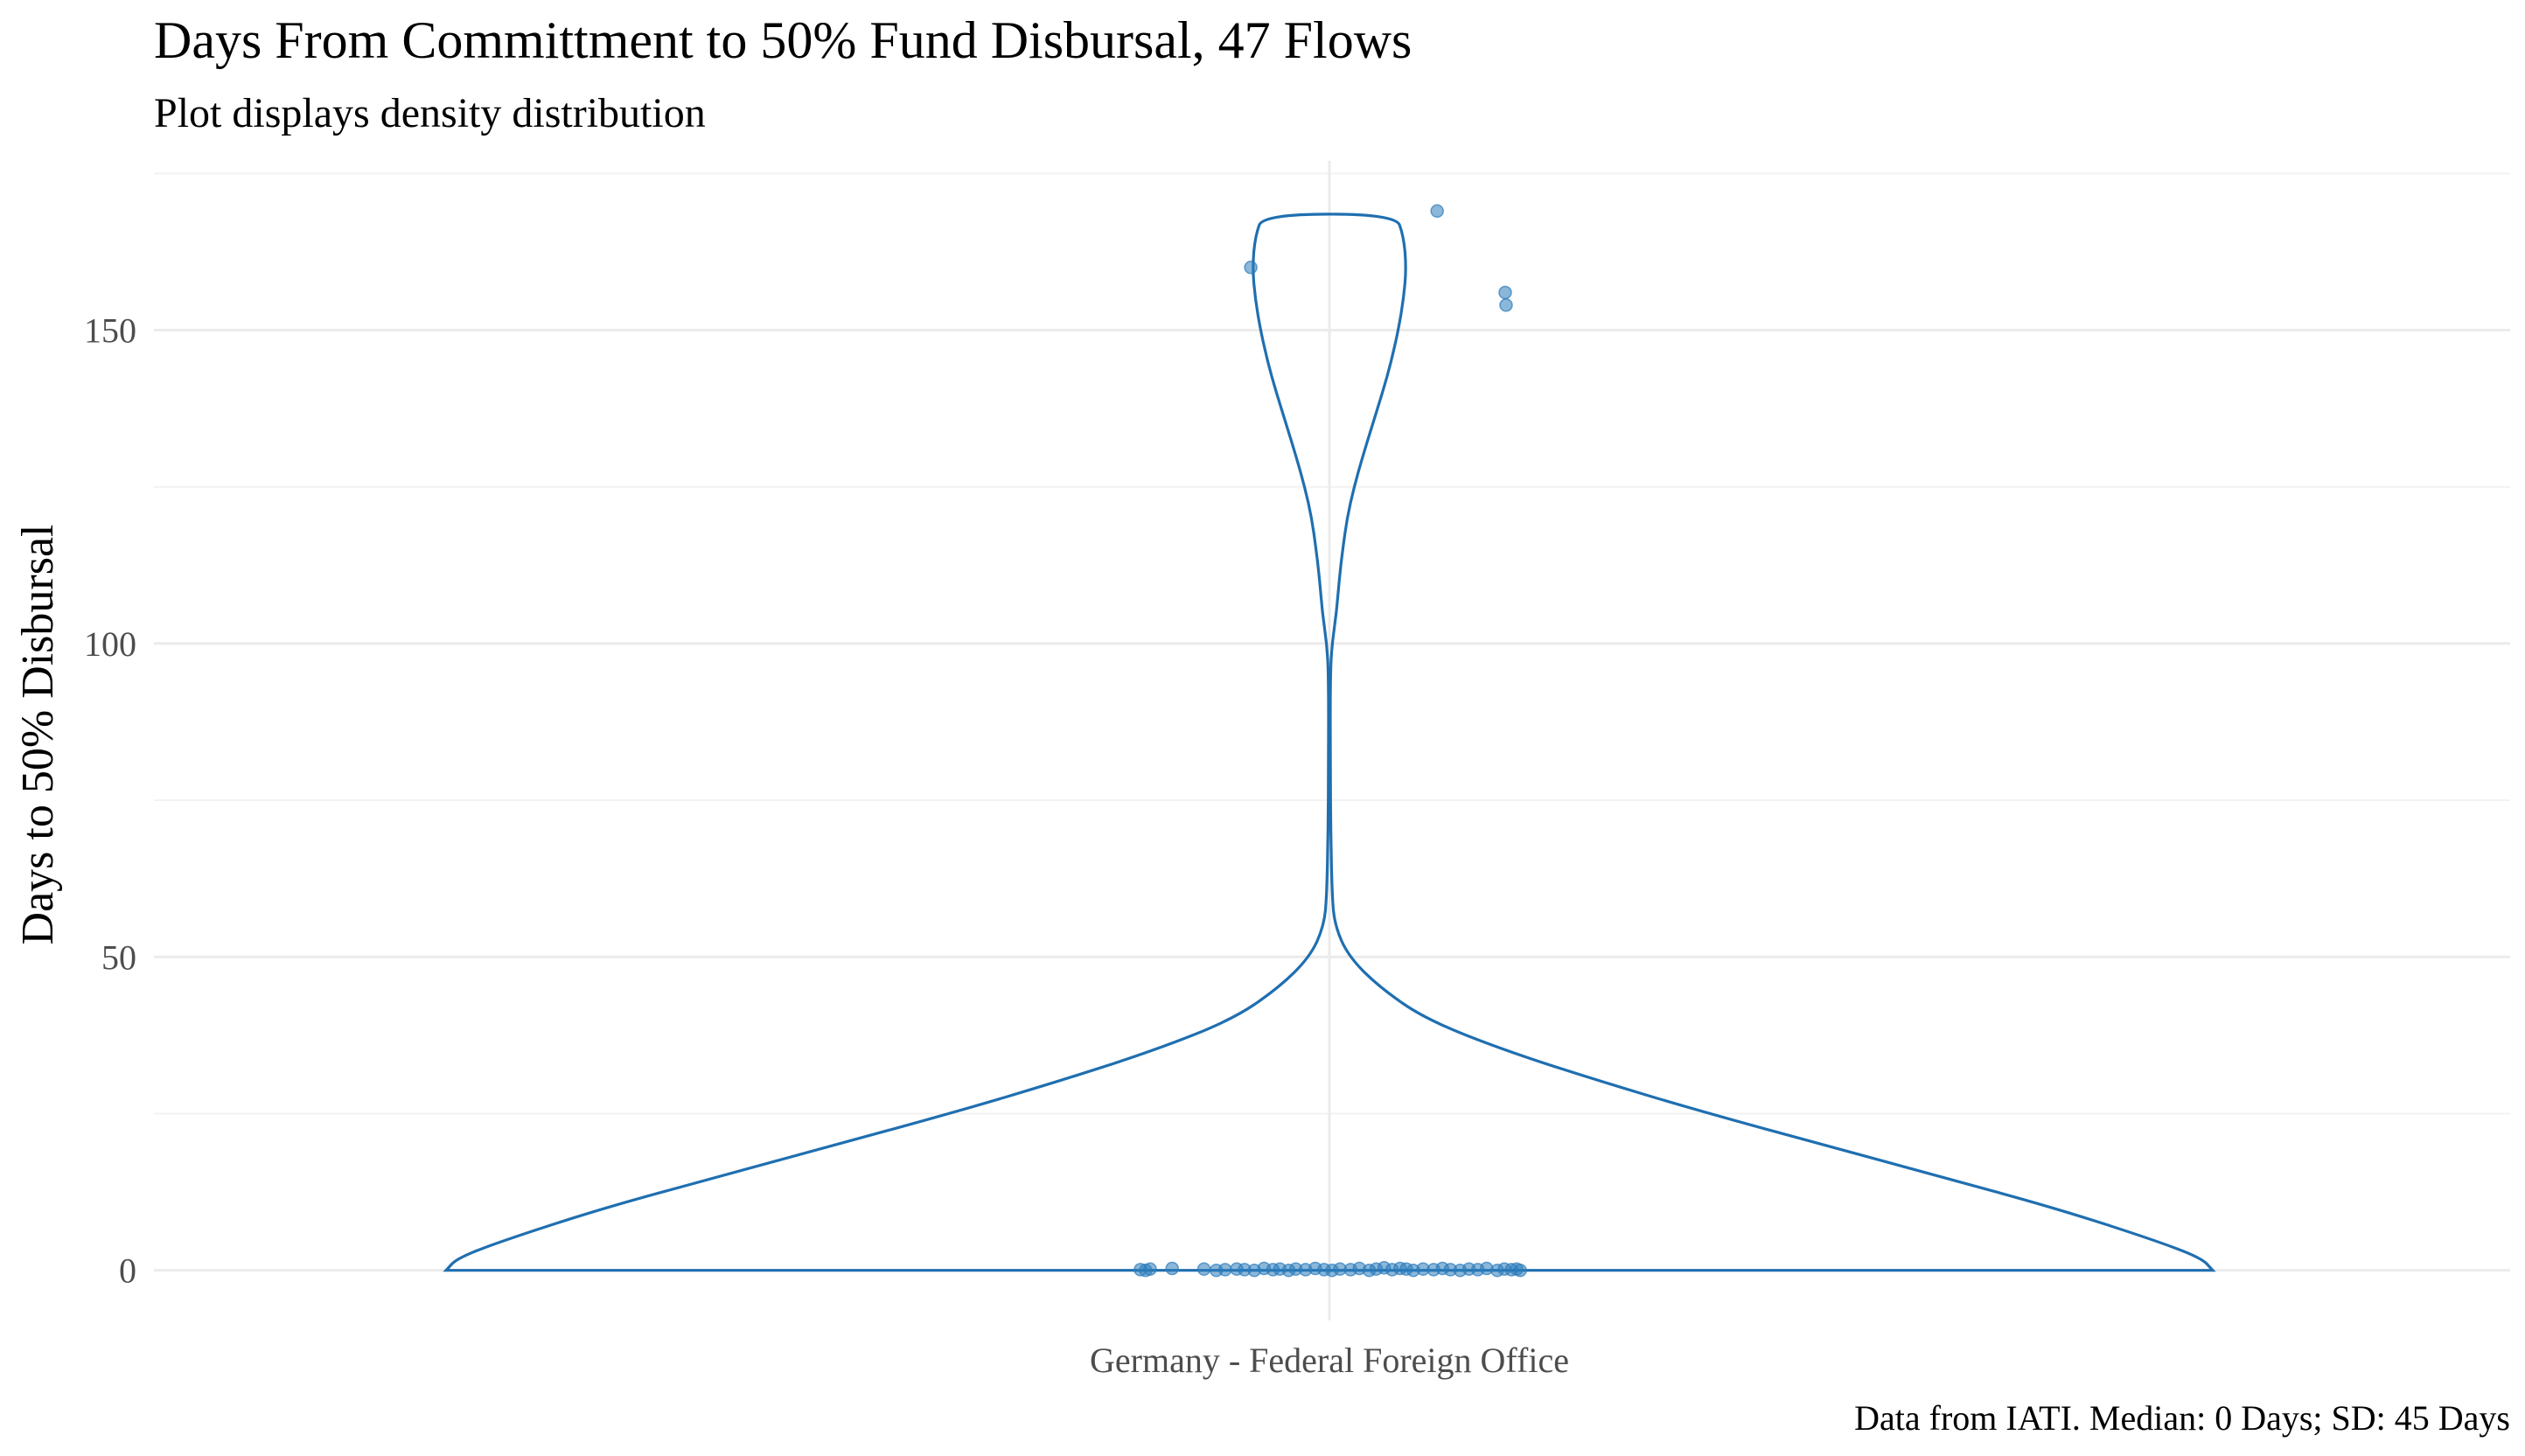 The height and width of the screenshot is (1456, 2525). Describe the element at coordinates (430, 113) in the screenshot. I see `chart-subtitle: Plot displays density distribution` at that location.